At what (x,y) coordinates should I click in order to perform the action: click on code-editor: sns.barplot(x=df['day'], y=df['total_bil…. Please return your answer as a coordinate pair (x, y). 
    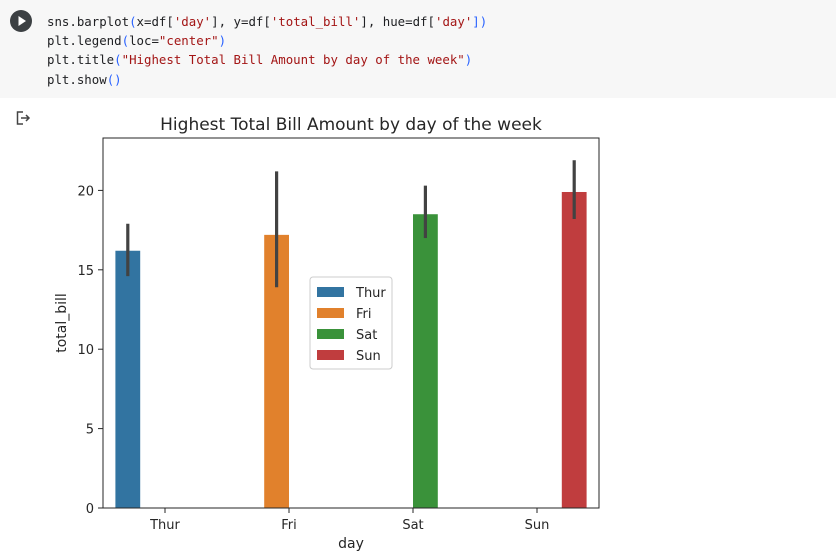
    Looking at the image, I should click on (267, 50).